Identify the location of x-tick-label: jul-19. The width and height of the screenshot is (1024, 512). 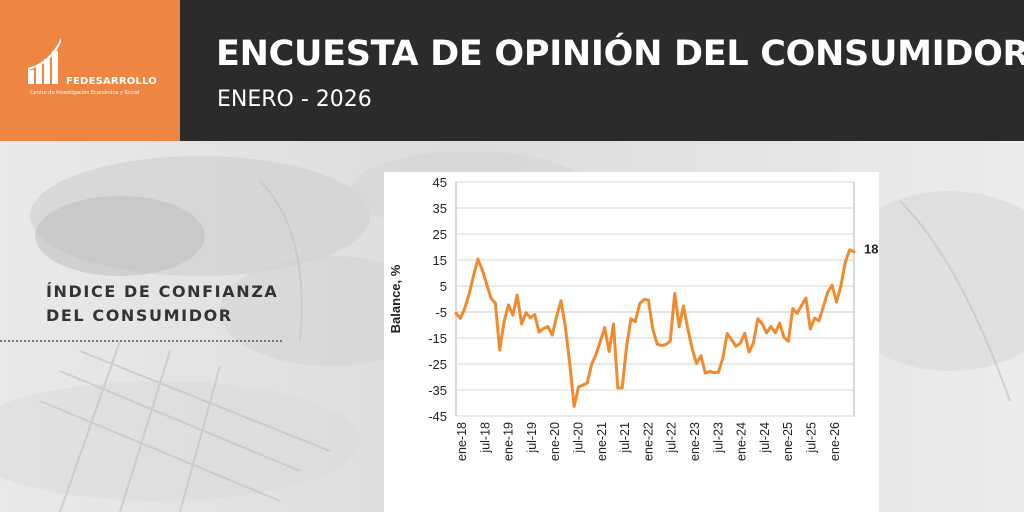
(532, 438).